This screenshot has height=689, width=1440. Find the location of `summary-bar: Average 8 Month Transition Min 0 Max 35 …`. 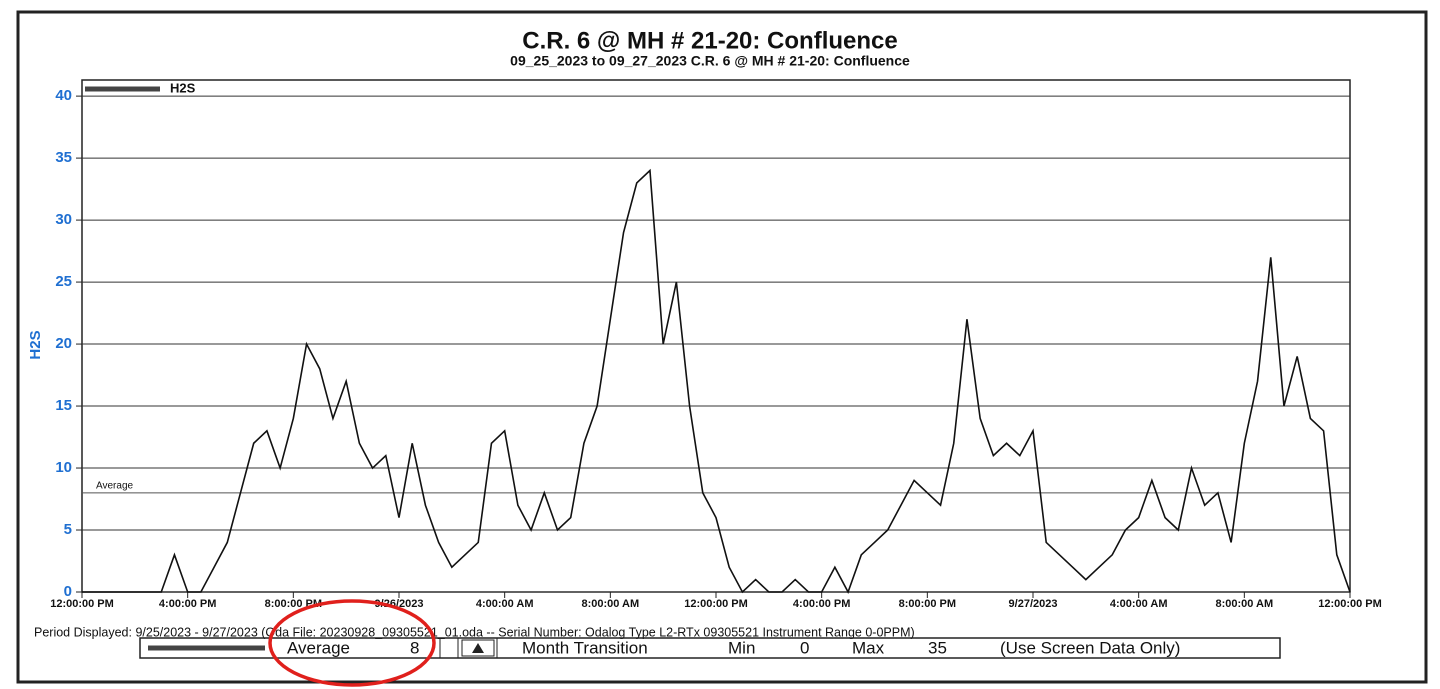

summary-bar: Average 8 Month Transition Min 0 Max 35 … is located at coordinates (710, 648).